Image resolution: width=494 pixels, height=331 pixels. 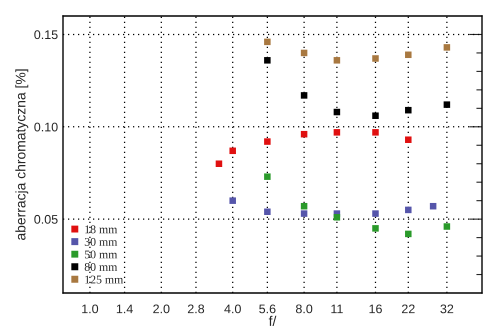 What do you see at coordinates (272, 321) in the screenshot?
I see `x-axis-title: f/` at bounding box center [272, 321].